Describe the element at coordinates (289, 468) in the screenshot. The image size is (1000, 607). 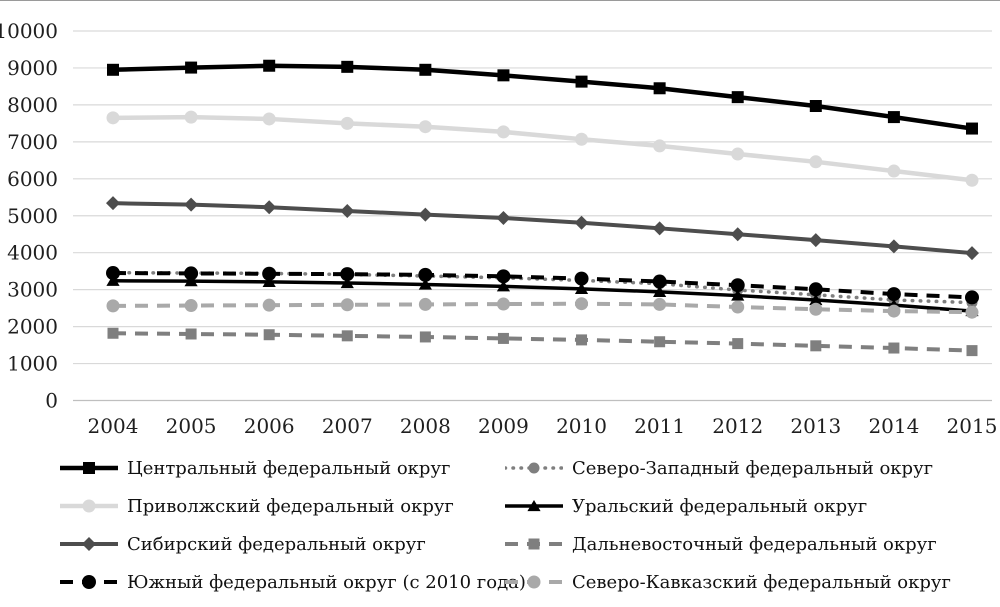
I see `legend-label: Центральный федеральный округ` at that location.